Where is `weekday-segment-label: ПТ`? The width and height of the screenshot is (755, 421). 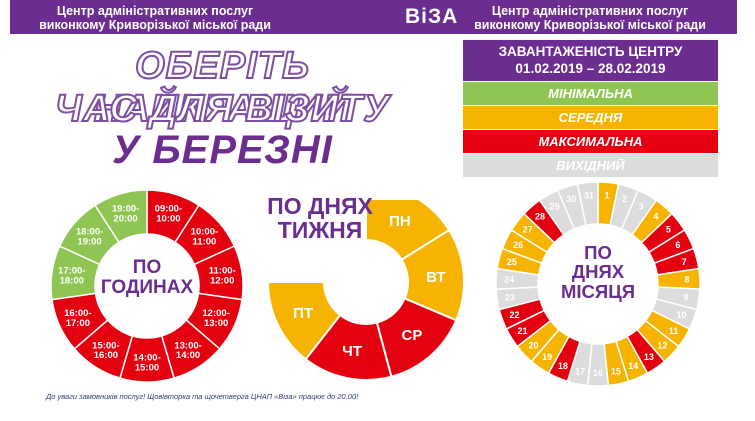 weekday-segment-label: ПТ is located at coordinates (303, 313).